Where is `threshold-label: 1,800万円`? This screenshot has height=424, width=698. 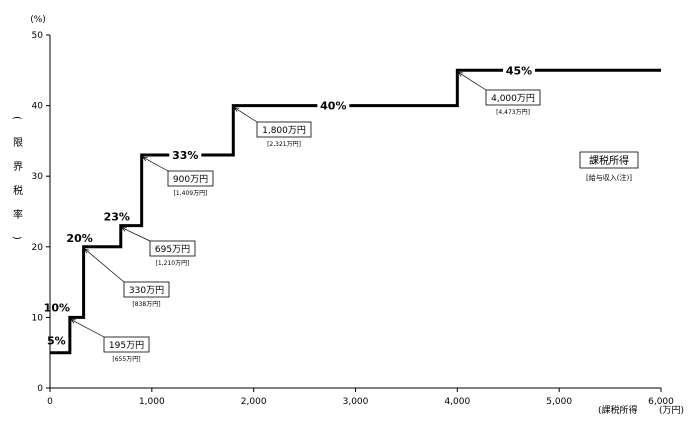 threshold-label: 1,800万円 is located at coordinates (284, 130).